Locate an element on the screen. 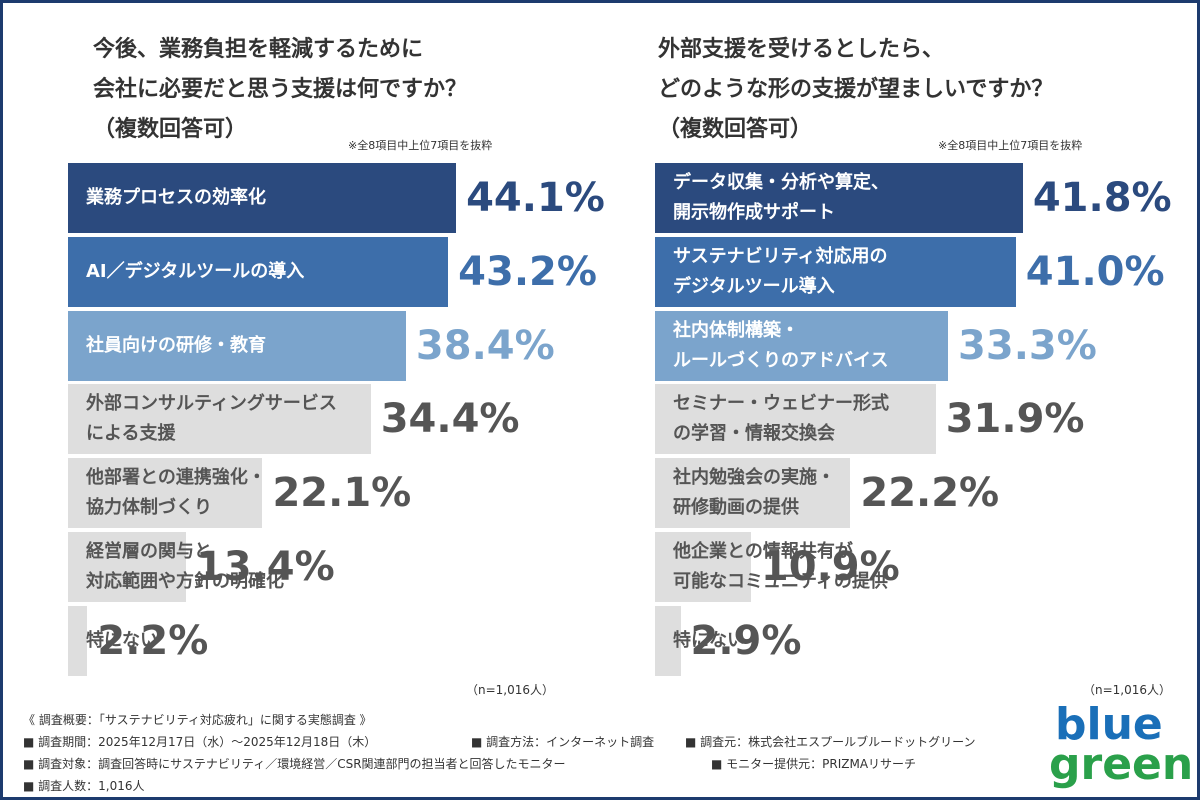 This screenshot has height=800, width=1200. chart-title: どのような形の支援が望ましいですか？ is located at coordinates (856, 89).